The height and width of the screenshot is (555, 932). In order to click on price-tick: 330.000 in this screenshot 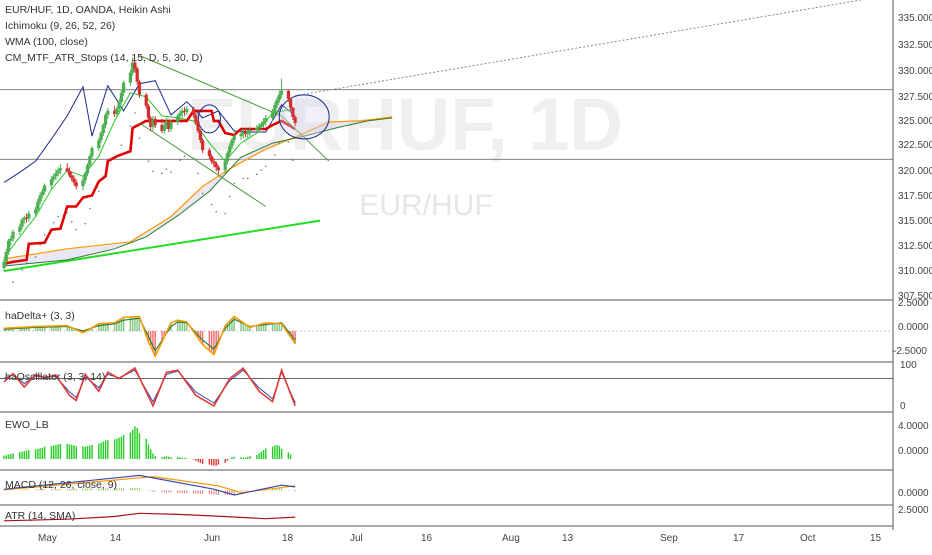, I will do `click(915, 71)`.